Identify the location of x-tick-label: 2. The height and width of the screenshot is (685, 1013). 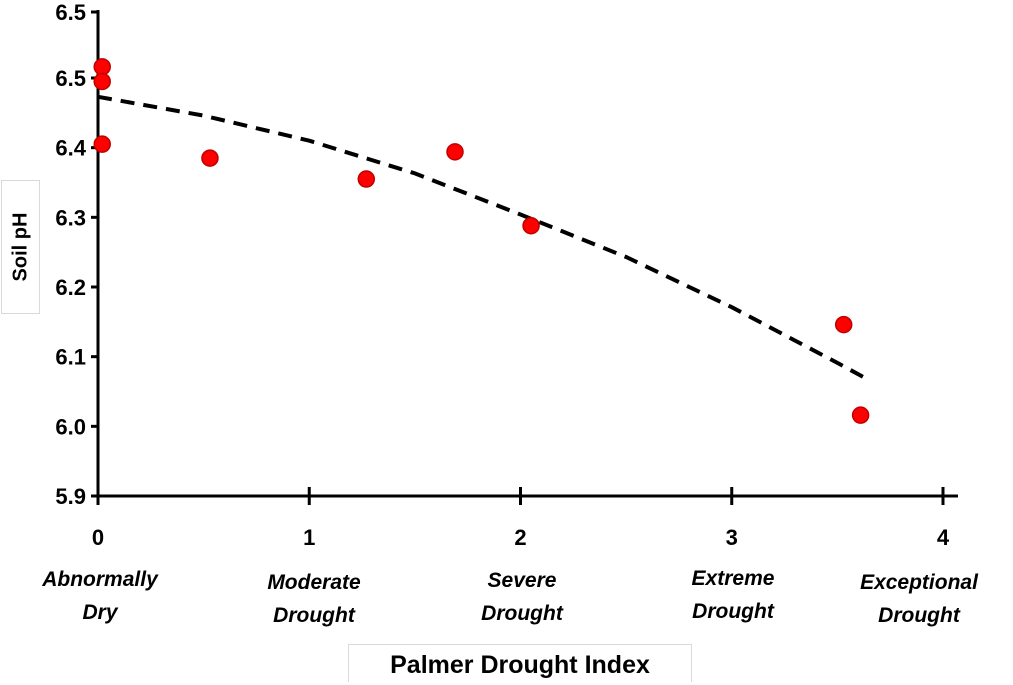
(520, 537).